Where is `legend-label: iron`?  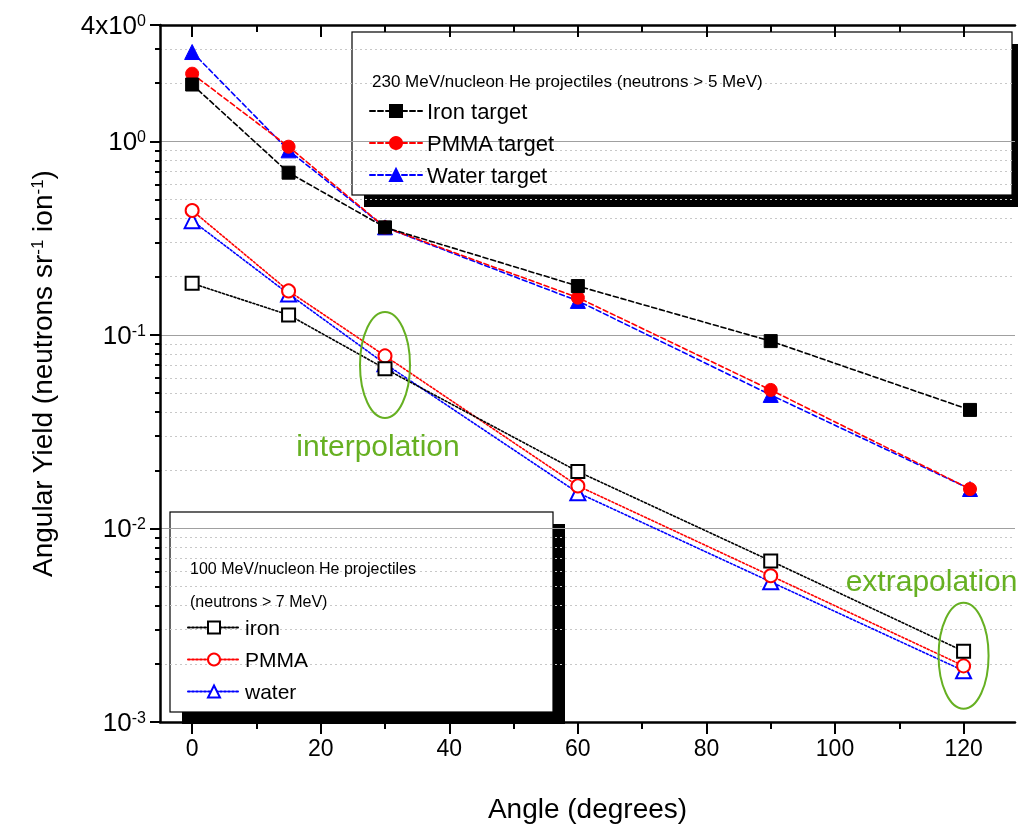 legend-label: iron is located at coordinates (263, 627).